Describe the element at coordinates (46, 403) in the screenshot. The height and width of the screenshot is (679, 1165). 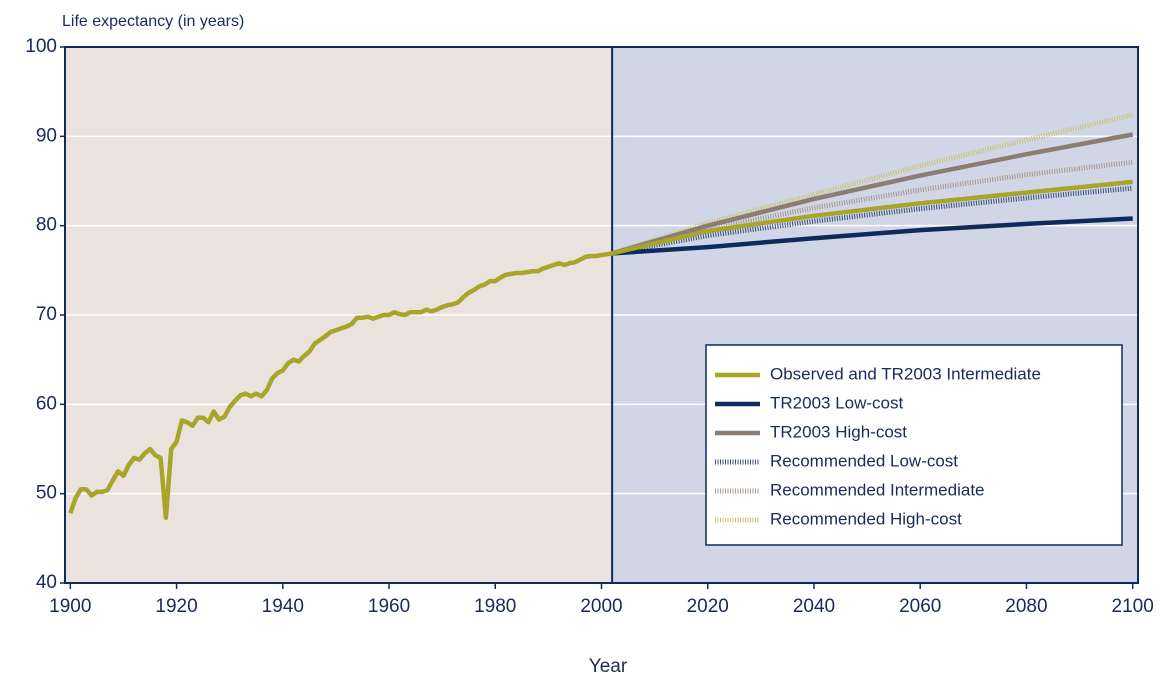
I see `y-tick-label: 60` at that location.